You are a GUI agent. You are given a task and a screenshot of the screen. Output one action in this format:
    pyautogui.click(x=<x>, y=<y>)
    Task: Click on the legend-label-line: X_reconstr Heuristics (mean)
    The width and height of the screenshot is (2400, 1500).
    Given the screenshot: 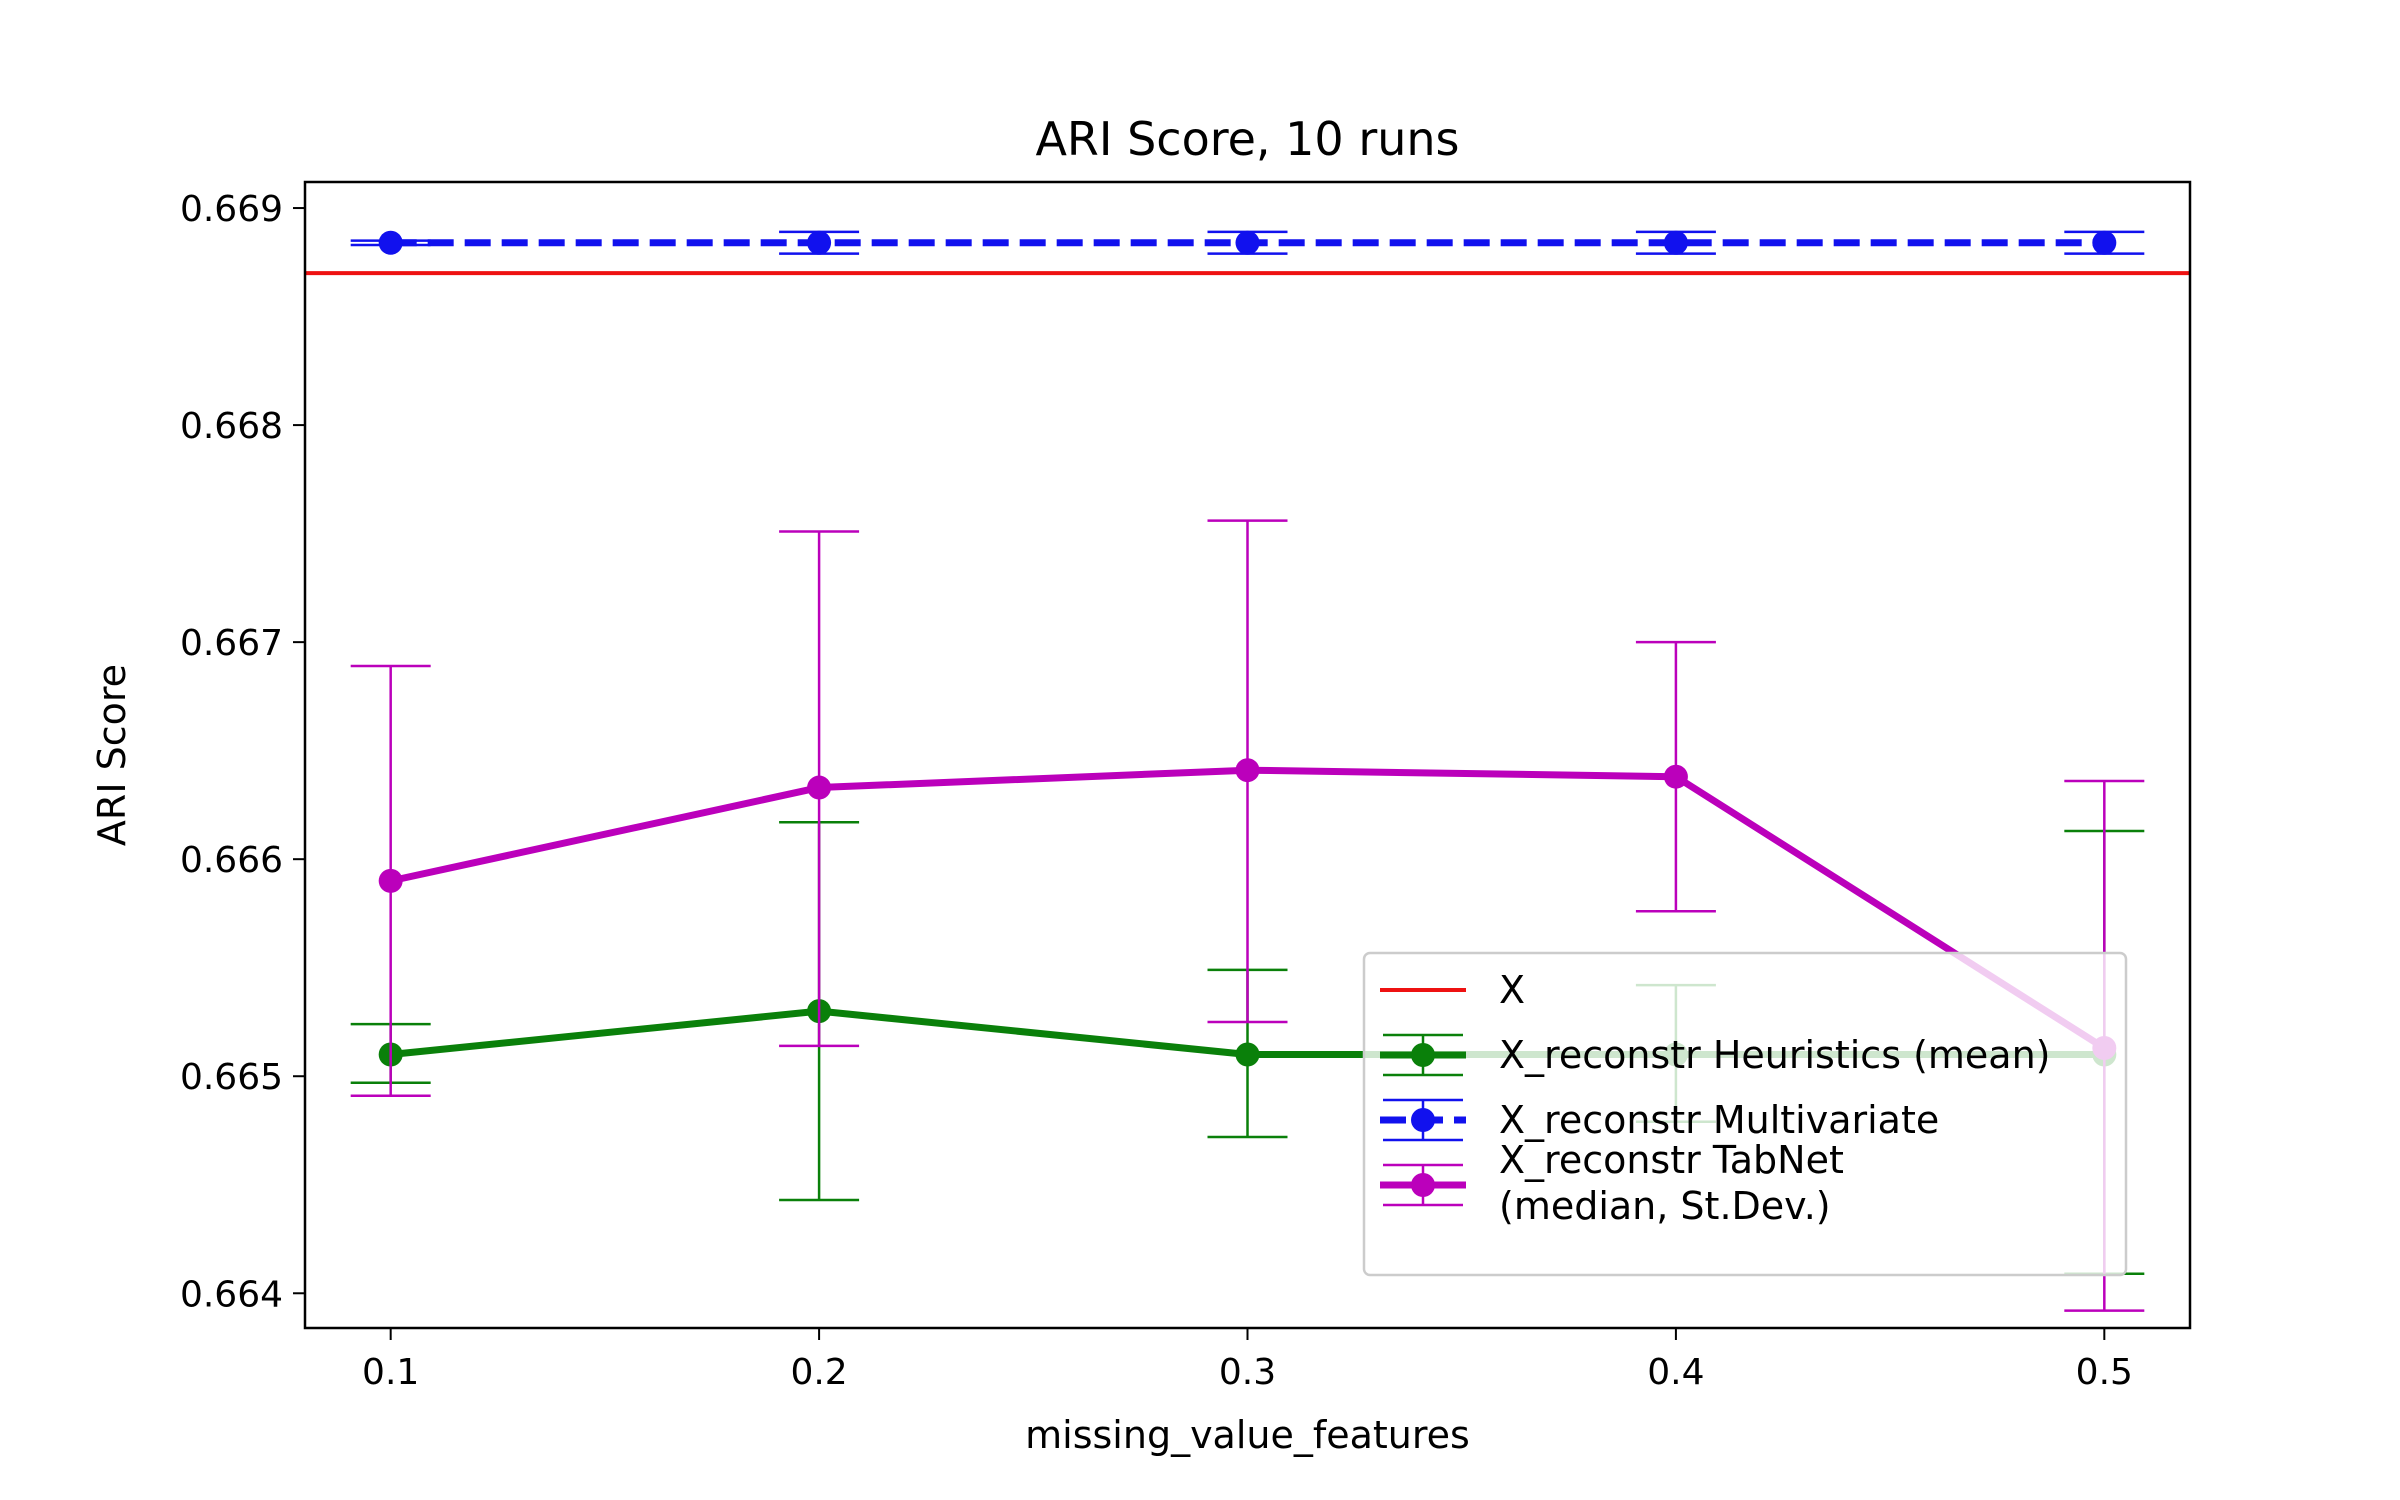 What is the action you would take?
    pyautogui.click(x=1774, y=1055)
    